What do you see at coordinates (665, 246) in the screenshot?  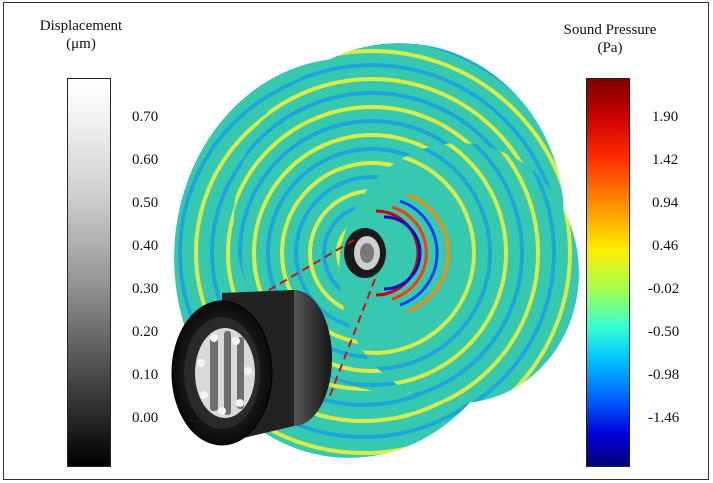 I see `sound-pressure-tick: 0.46` at bounding box center [665, 246].